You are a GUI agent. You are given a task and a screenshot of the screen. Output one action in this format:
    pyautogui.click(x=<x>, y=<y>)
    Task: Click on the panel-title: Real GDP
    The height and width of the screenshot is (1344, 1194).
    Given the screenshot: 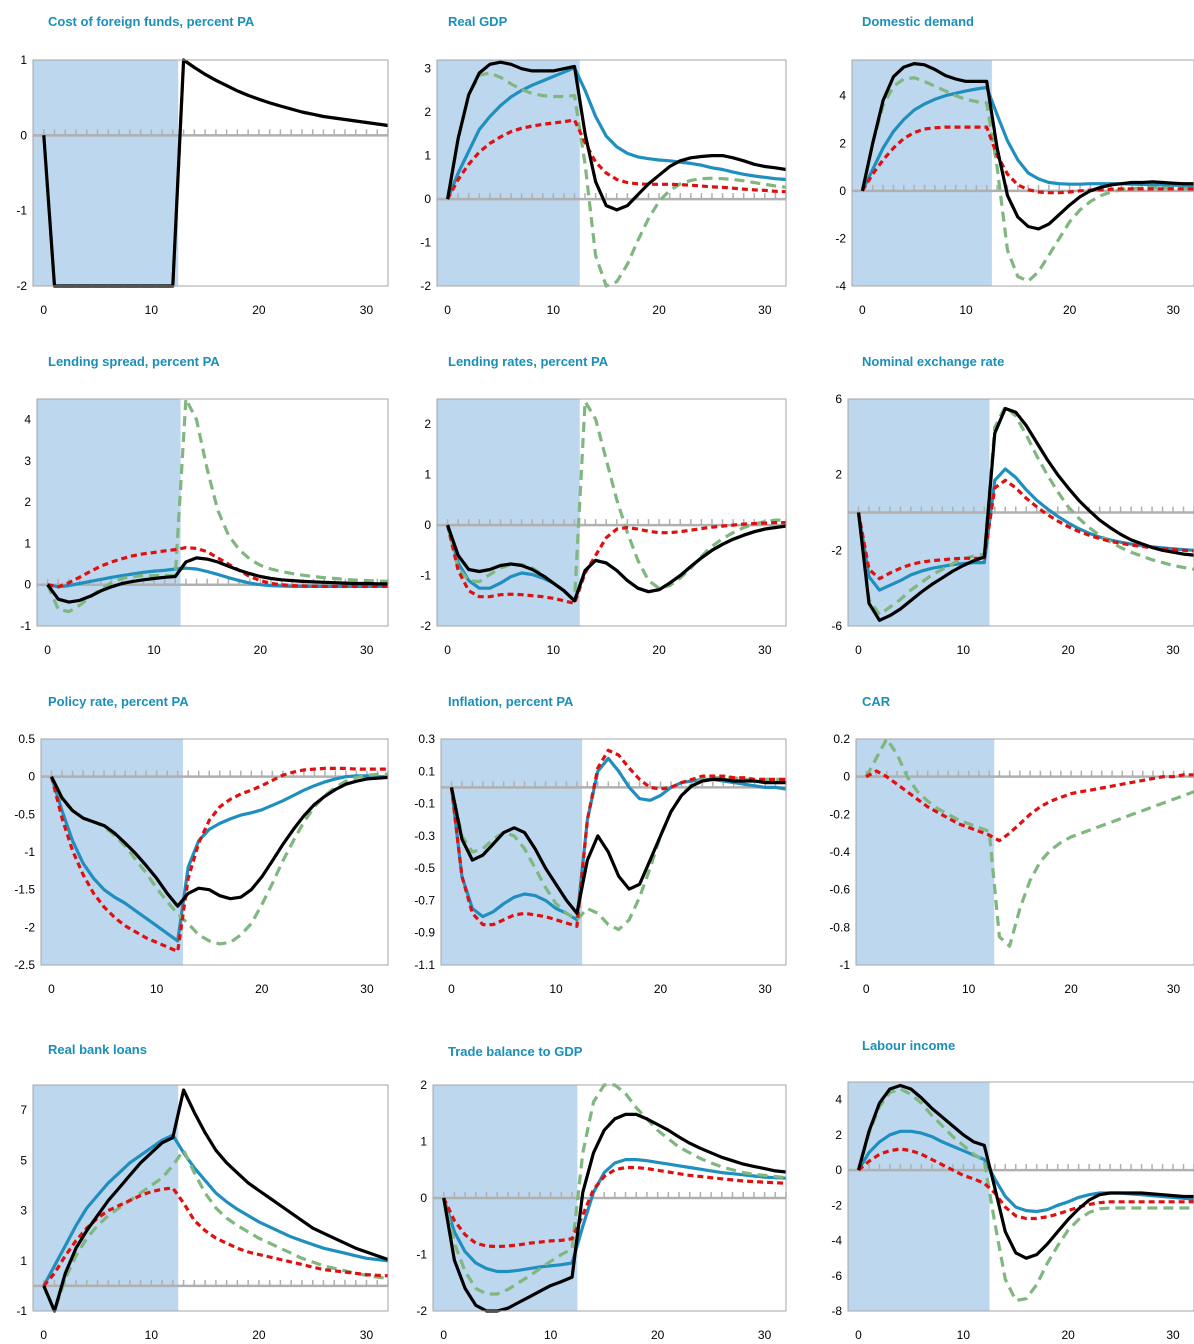 What is the action you would take?
    pyautogui.click(x=478, y=21)
    